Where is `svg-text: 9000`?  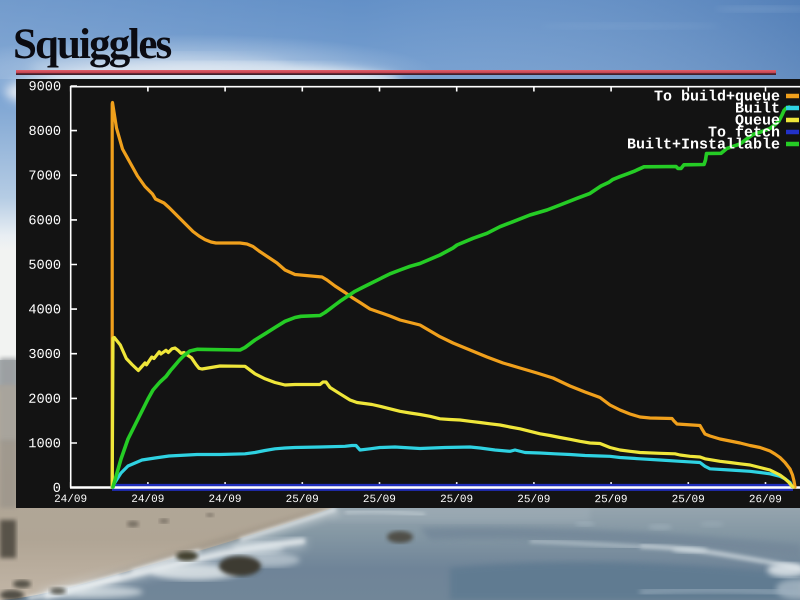
svg-text: 9000 is located at coordinates (44, 87).